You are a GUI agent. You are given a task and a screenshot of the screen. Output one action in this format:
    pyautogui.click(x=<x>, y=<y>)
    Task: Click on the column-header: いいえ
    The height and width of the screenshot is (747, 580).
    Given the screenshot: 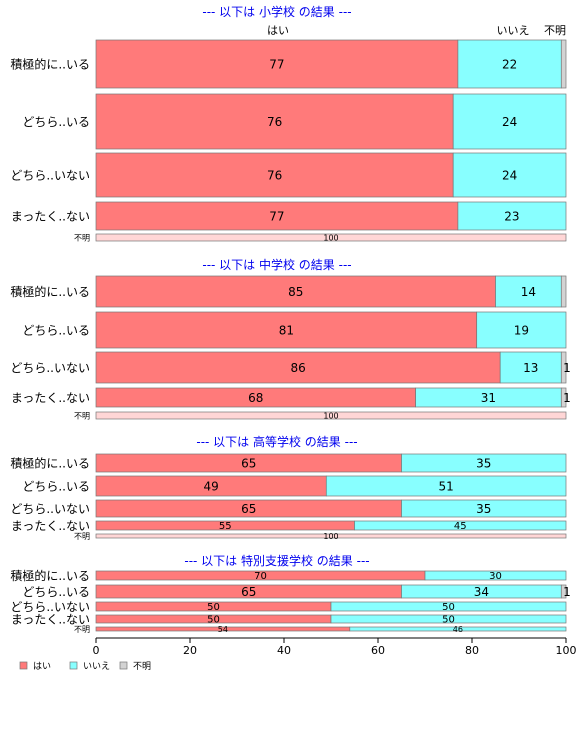 What is the action you would take?
    pyautogui.click(x=513, y=30)
    